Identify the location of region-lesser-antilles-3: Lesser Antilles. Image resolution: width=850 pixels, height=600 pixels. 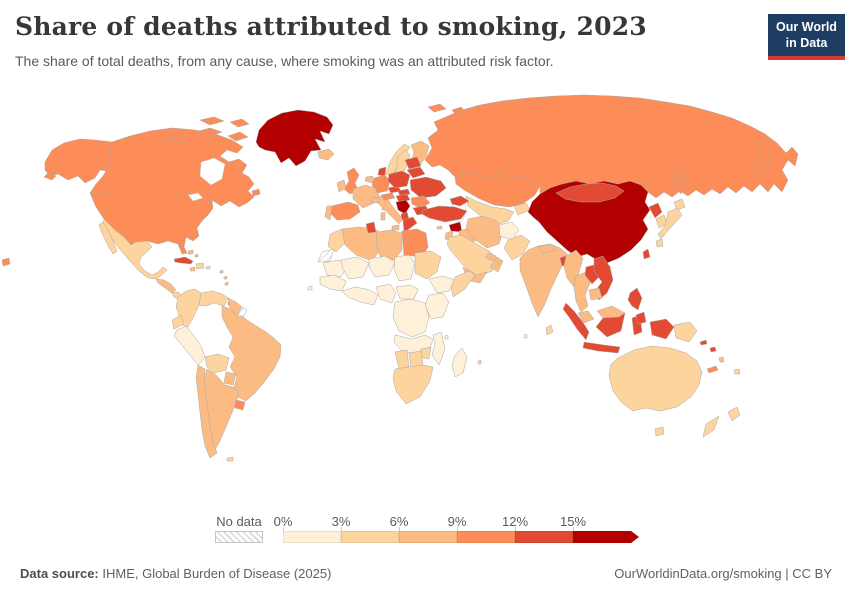
(226, 283).